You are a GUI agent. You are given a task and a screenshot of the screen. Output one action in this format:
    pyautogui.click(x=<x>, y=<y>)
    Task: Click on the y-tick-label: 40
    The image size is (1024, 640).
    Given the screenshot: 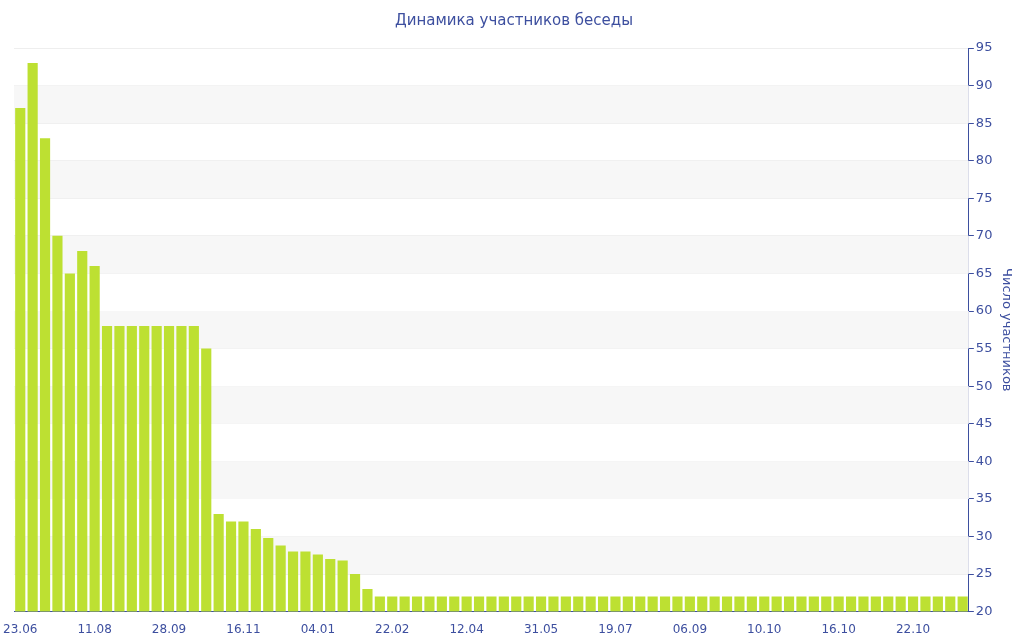 What is the action you would take?
    pyautogui.click(x=984, y=460)
    